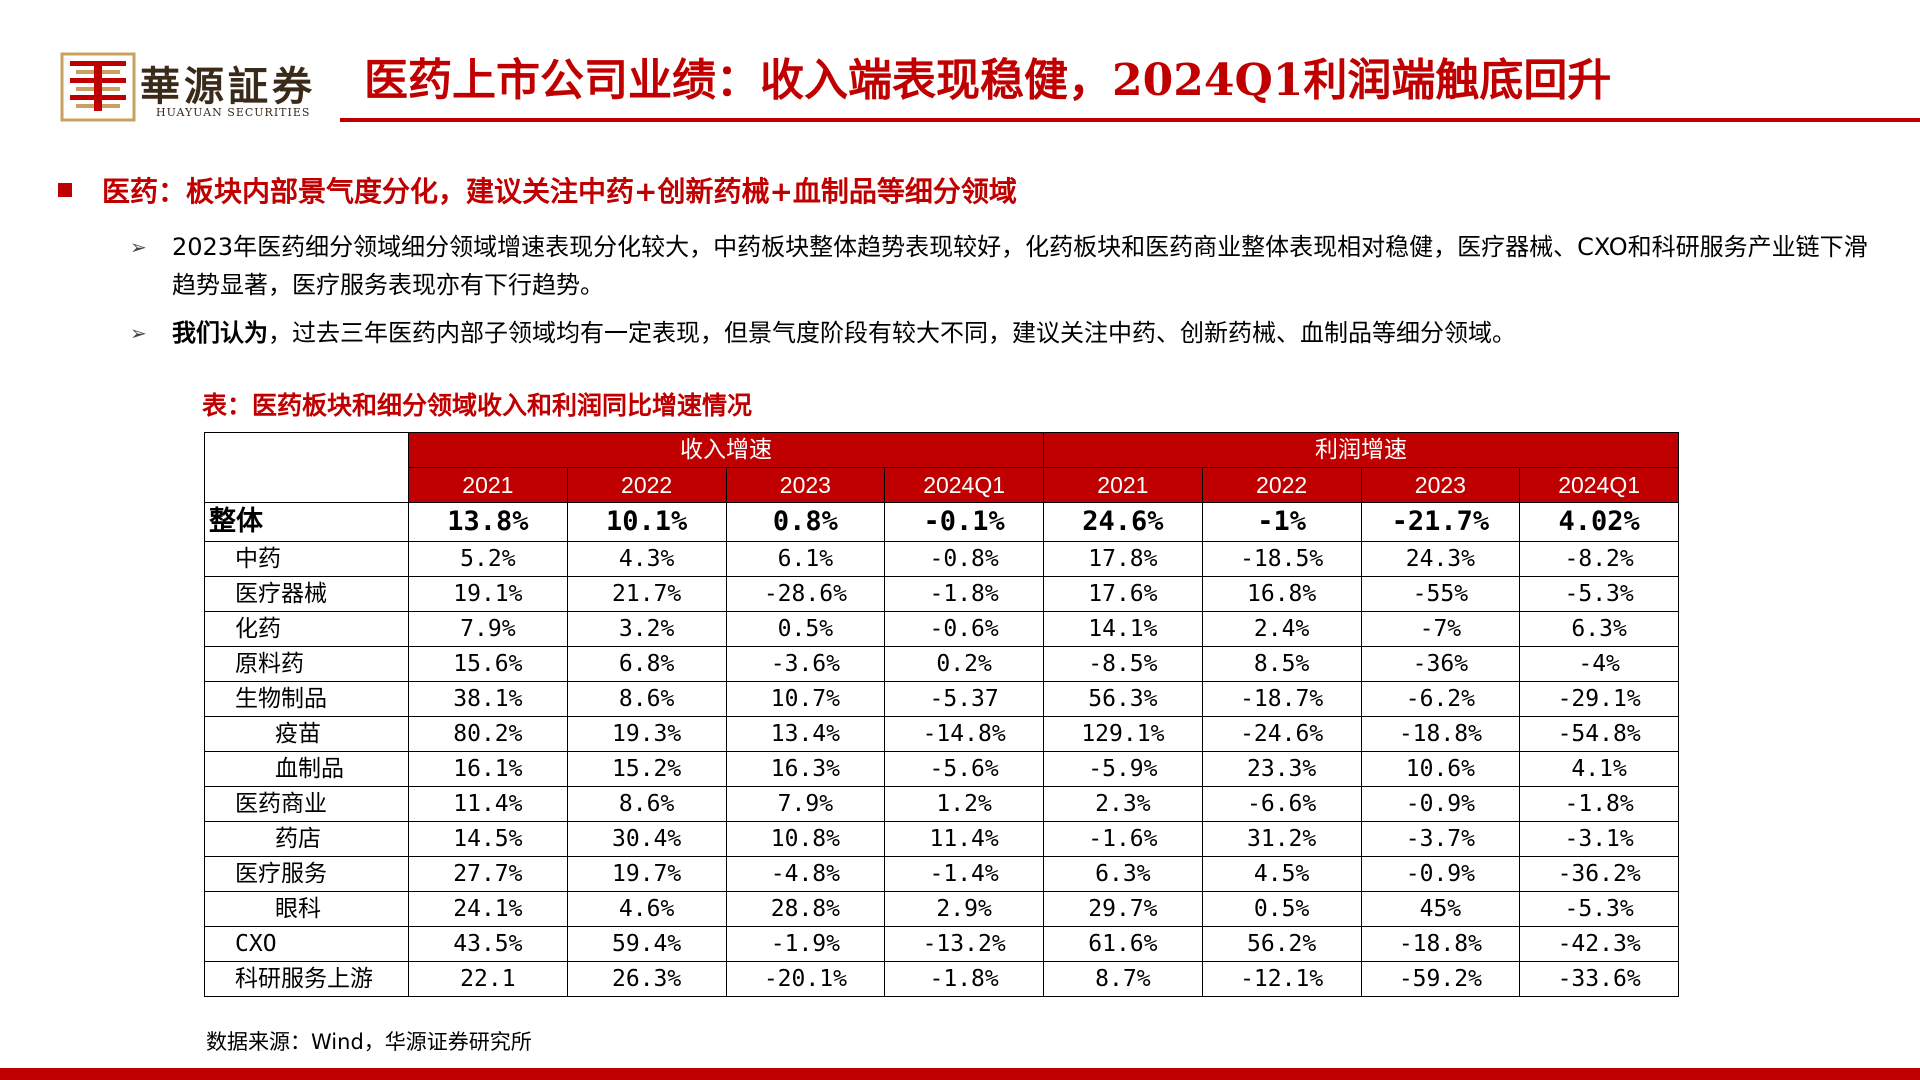 The image size is (1920, 1080). Describe the element at coordinates (1123, 699) in the screenshot. I see `value-cell: 56.3%` at that location.